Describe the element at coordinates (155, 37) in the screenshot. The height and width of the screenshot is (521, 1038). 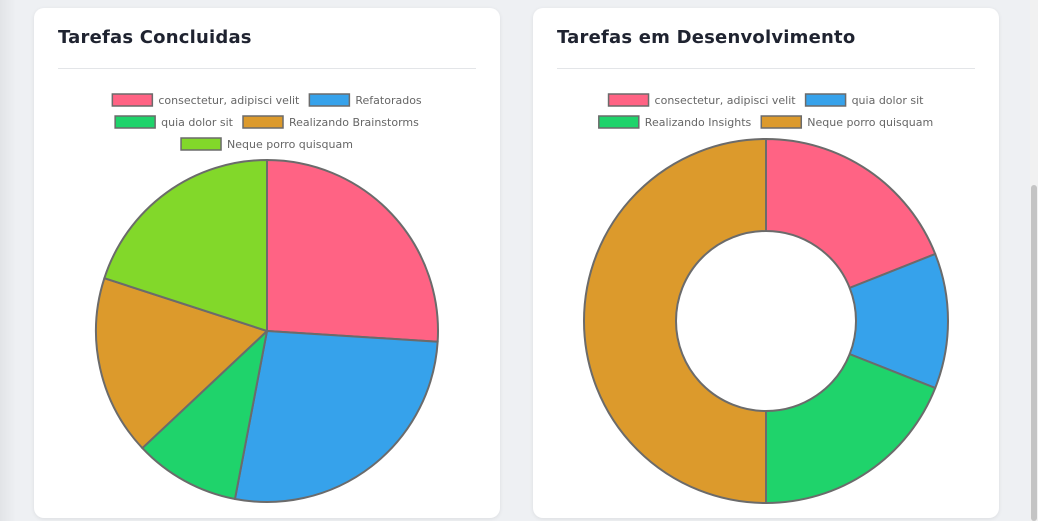
I see `card-title: Tarefas Concluidas` at that location.